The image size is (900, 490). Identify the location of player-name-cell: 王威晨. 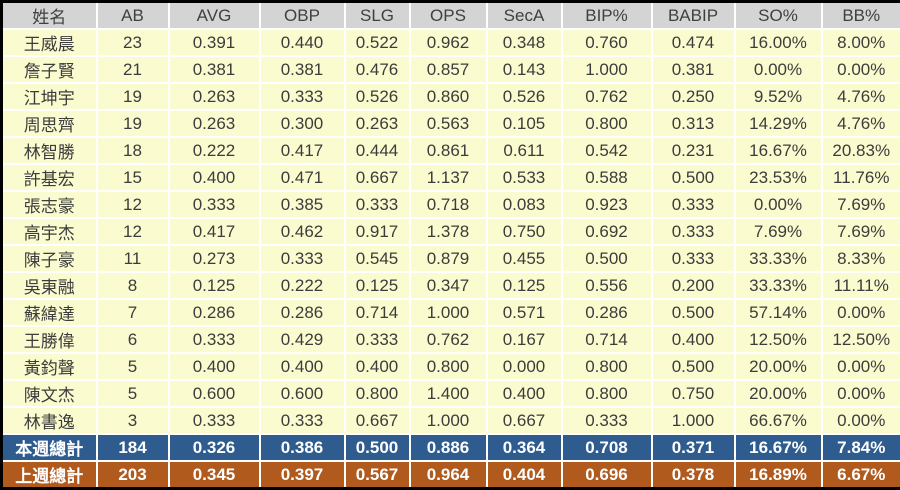
(49, 42).